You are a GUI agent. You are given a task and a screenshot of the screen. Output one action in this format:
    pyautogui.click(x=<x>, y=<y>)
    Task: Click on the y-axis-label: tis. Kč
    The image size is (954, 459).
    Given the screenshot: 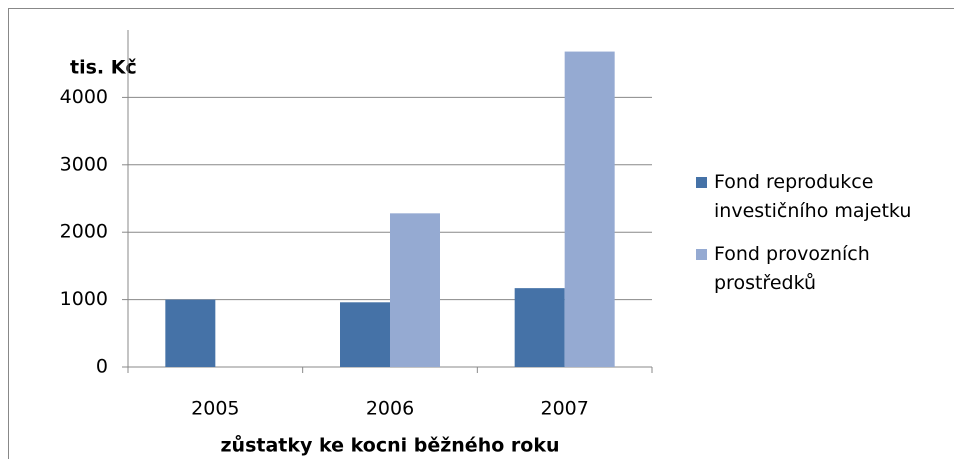 What is the action you would take?
    pyautogui.click(x=103, y=68)
    